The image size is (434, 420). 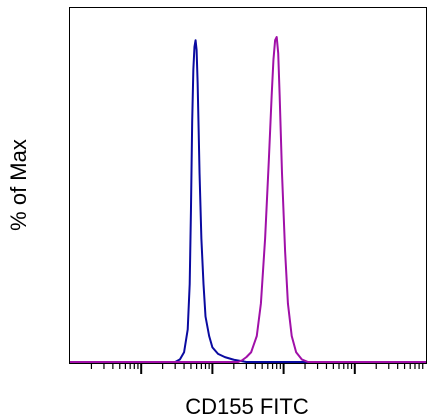 I want to click on x-axis-ticks, so click(x=257, y=369).